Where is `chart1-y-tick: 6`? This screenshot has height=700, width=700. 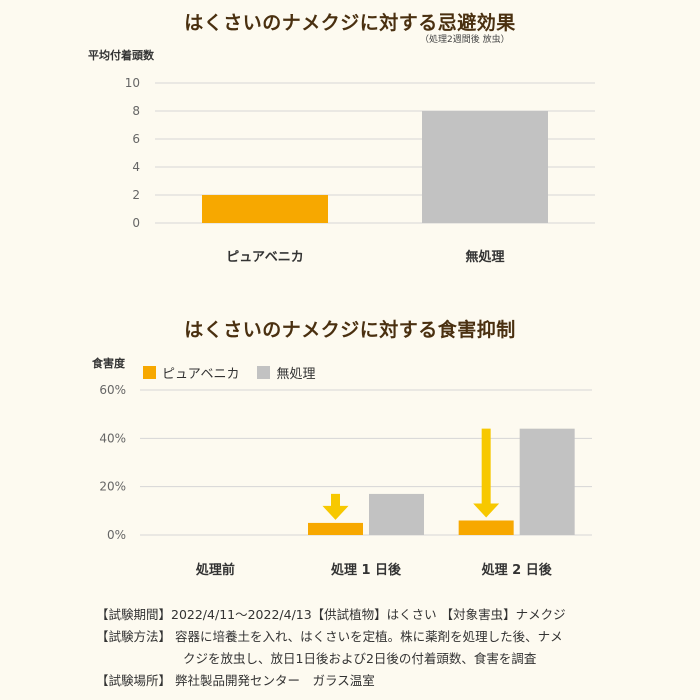 chart1-y-tick: 6 is located at coordinates (136, 139).